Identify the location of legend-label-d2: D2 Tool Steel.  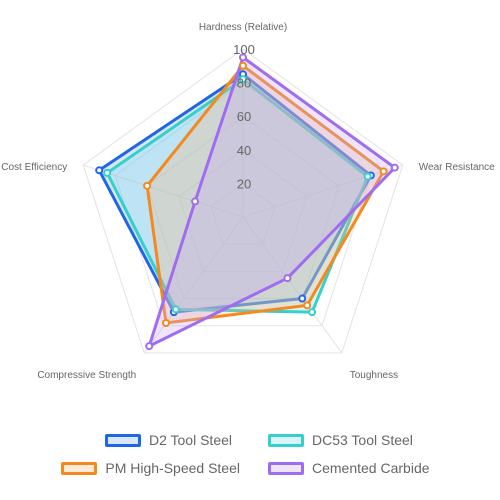
(190, 440).